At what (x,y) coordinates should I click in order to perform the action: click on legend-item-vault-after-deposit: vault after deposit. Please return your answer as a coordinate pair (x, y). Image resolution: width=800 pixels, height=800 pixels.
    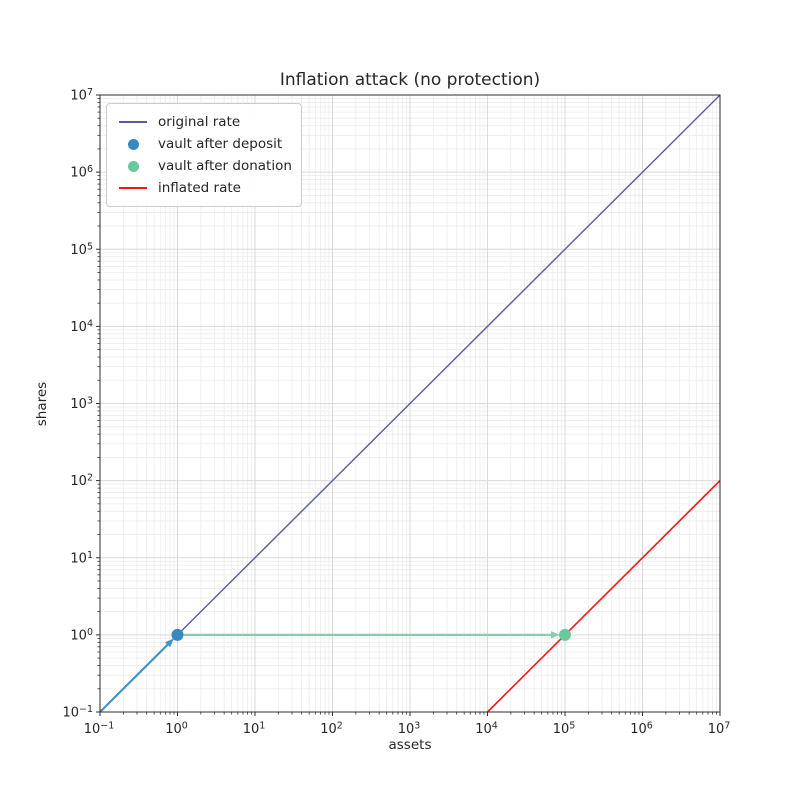
    Looking at the image, I should click on (204, 144).